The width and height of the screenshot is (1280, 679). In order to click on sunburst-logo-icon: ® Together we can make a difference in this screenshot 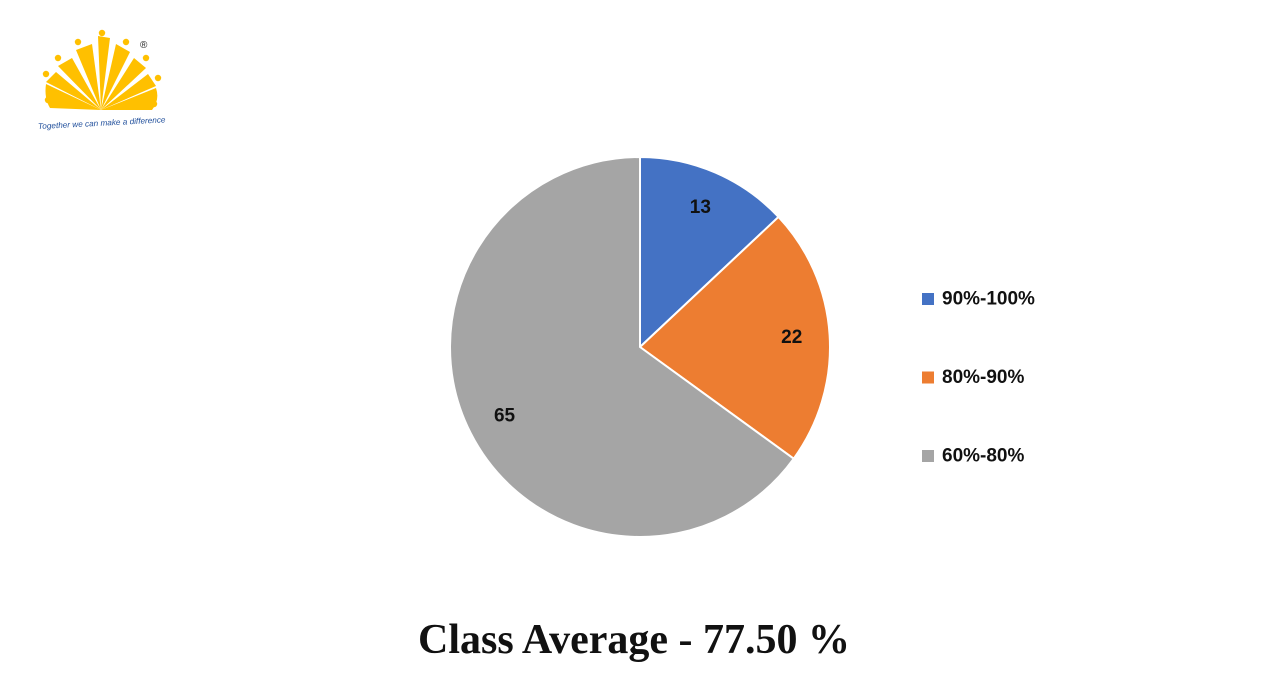, I will do `click(102, 80)`.